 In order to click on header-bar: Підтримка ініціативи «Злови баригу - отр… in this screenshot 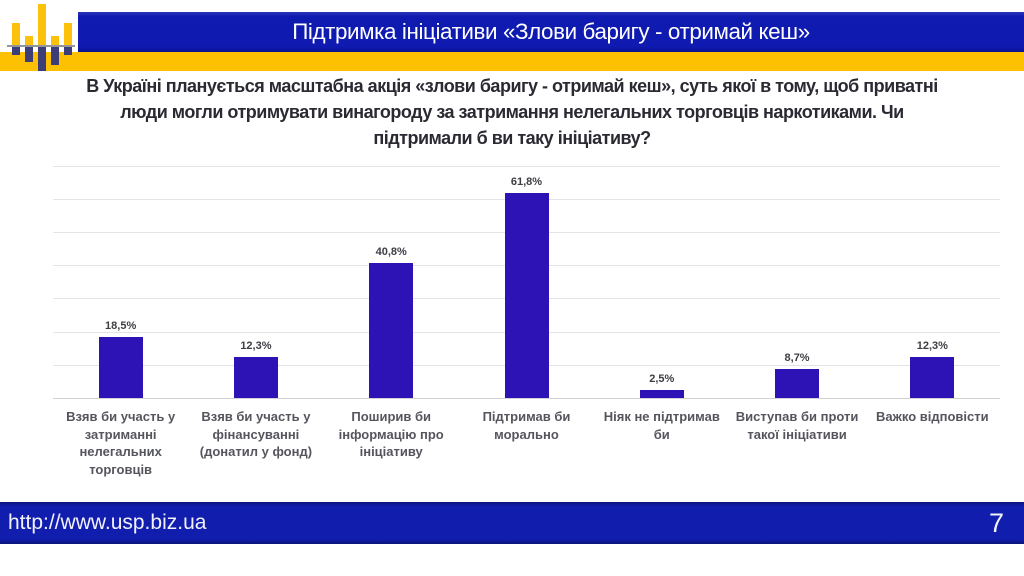, I will do `click(551, 32)`.